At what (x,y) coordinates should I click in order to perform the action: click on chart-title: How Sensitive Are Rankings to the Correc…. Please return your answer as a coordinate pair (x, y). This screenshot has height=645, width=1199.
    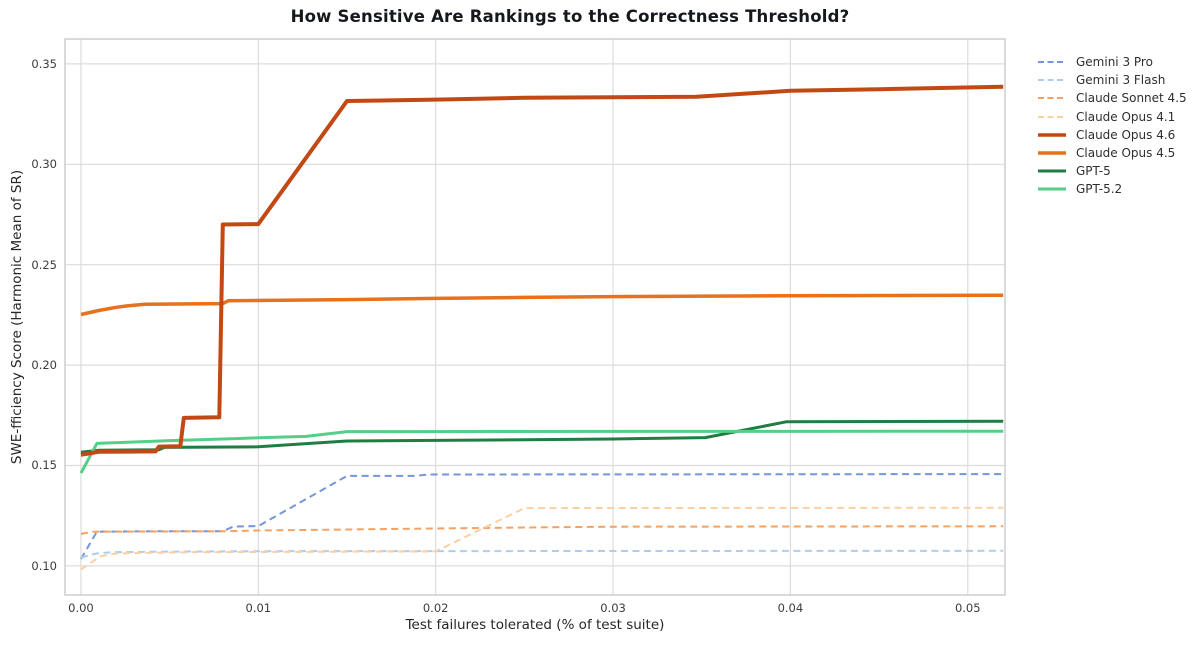
    Looking at the image, I should click on (570, 16).